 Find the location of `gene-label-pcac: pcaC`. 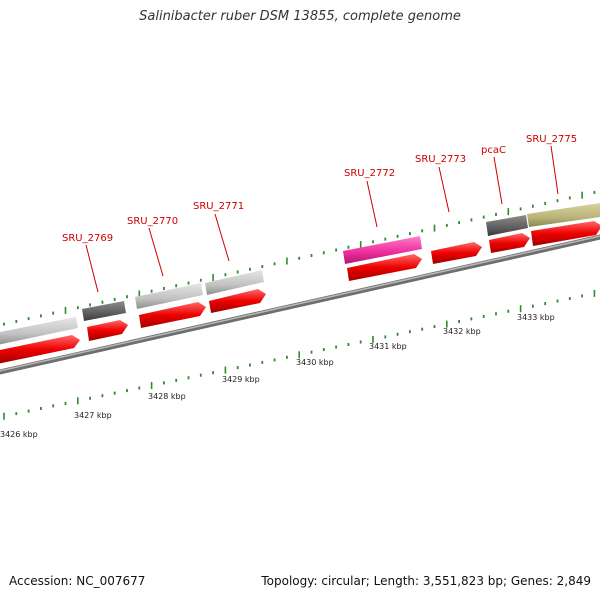

gene-label-pcac: pcaC is located at coordinates (493, 150).